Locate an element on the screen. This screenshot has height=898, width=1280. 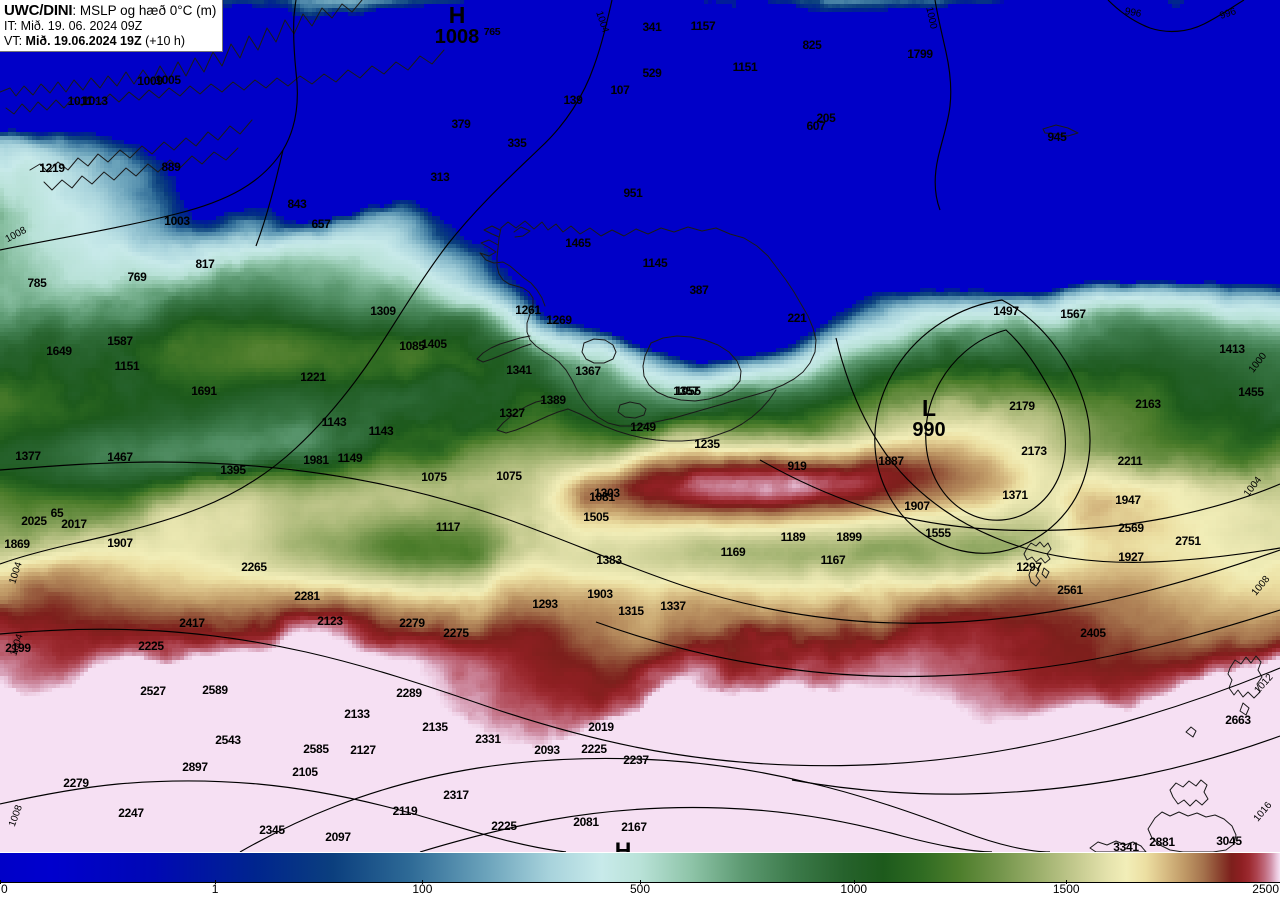
gridpoint-value-label: 1367 is located at coordinates (588, 371).